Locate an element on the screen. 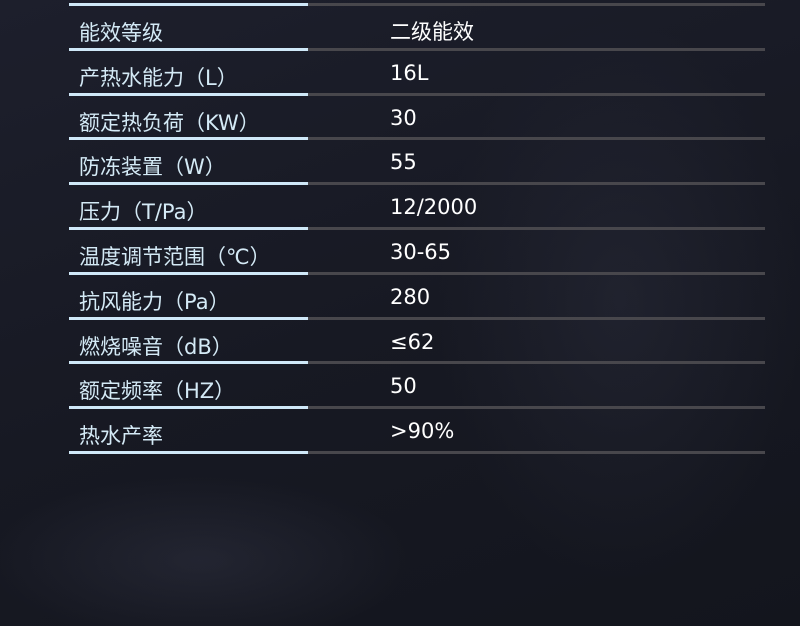 The height and width of the screenshot is (626, 800). spec-label: 压力（T/Pa） is located at coordinates (143, 212).